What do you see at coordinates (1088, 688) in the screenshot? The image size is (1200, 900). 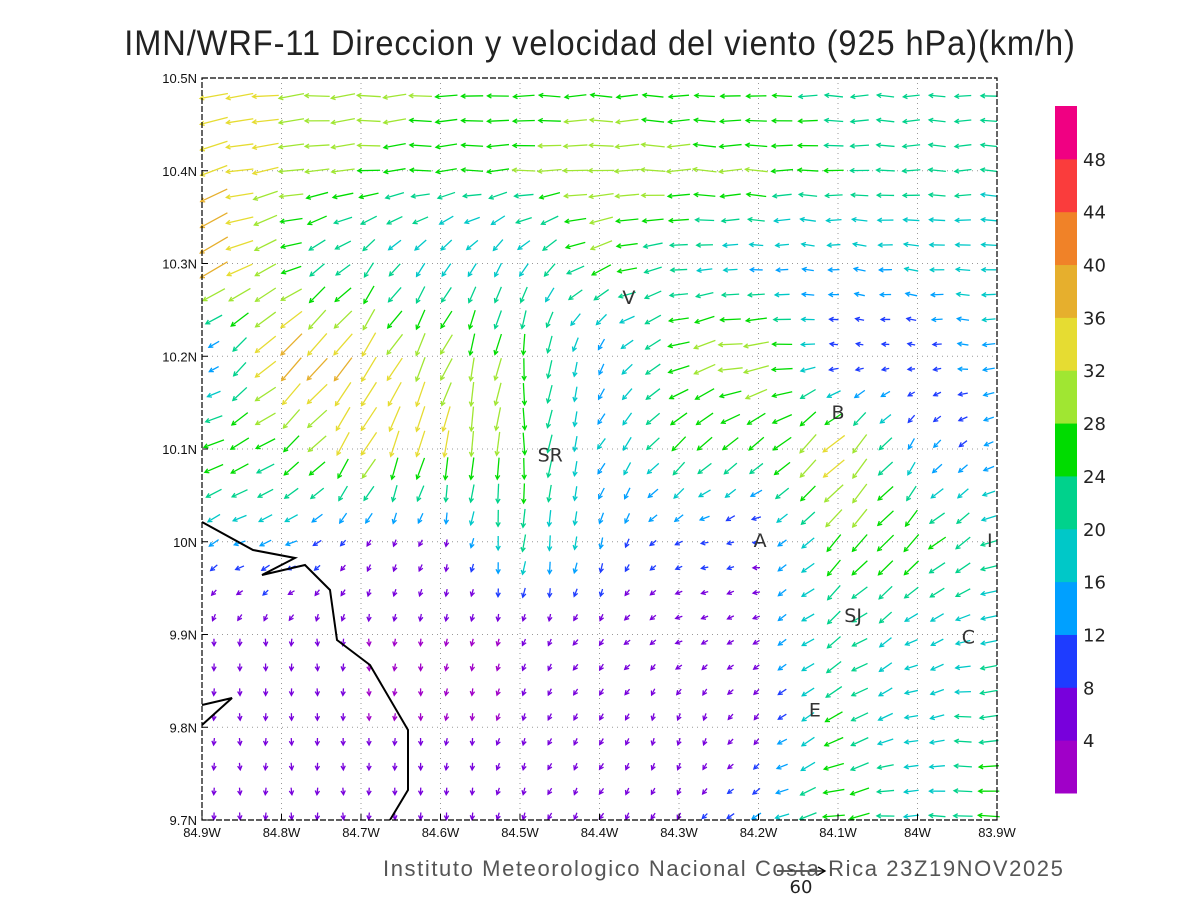 I see `colorbar-label: 8` at bounding box center [1088, 688].